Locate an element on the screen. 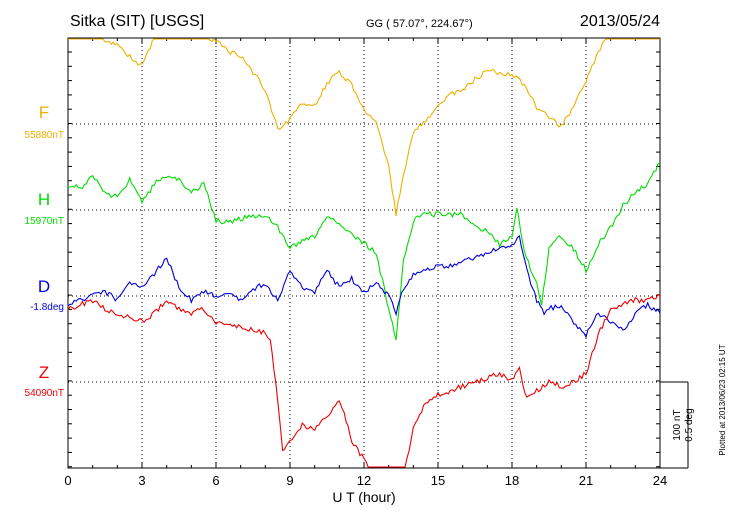 This screenshot has height=520, width=730. x-tick-label: 21 is located at coordinates (586, 480).